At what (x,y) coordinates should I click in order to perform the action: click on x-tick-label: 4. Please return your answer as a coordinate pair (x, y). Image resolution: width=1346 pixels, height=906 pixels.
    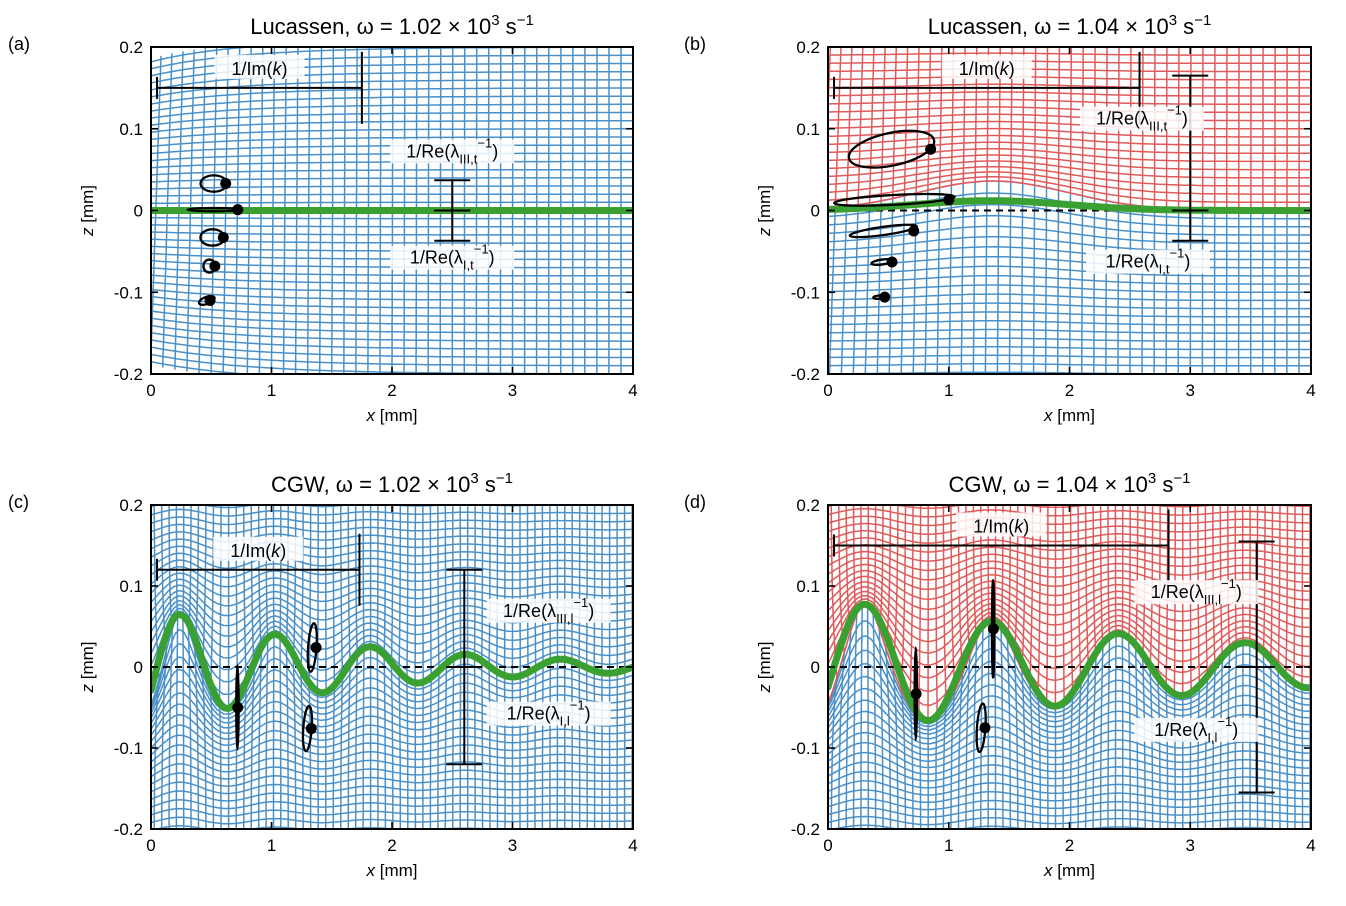
    Looking at the image, I should click on (1310, 845).